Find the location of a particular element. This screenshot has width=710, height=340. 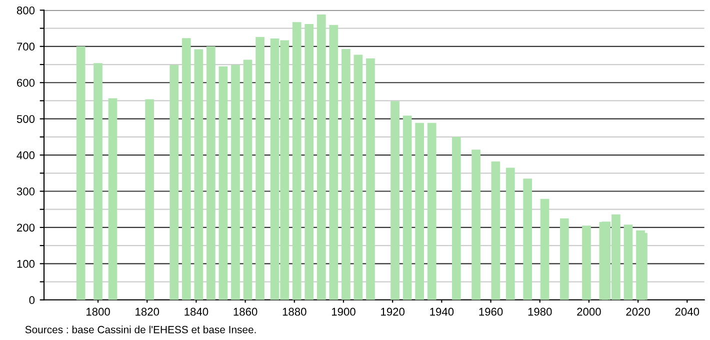

y-tick-label: 600 is located at coordinates (26, 82).